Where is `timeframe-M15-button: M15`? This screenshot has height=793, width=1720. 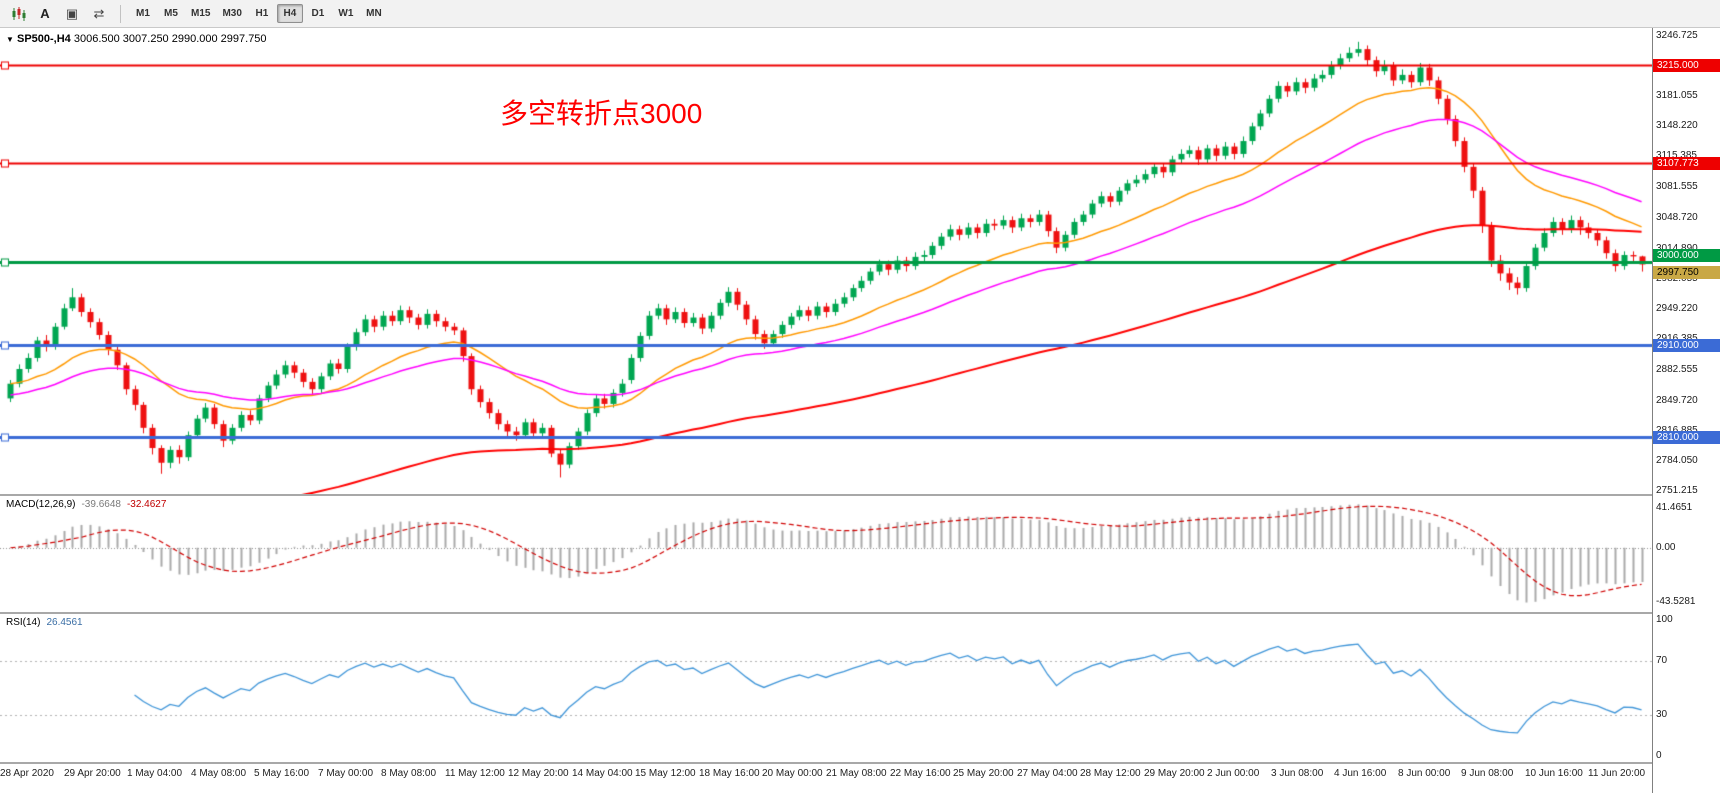 timeframe-M15-button: M15 is located at coordinates (201, 13).